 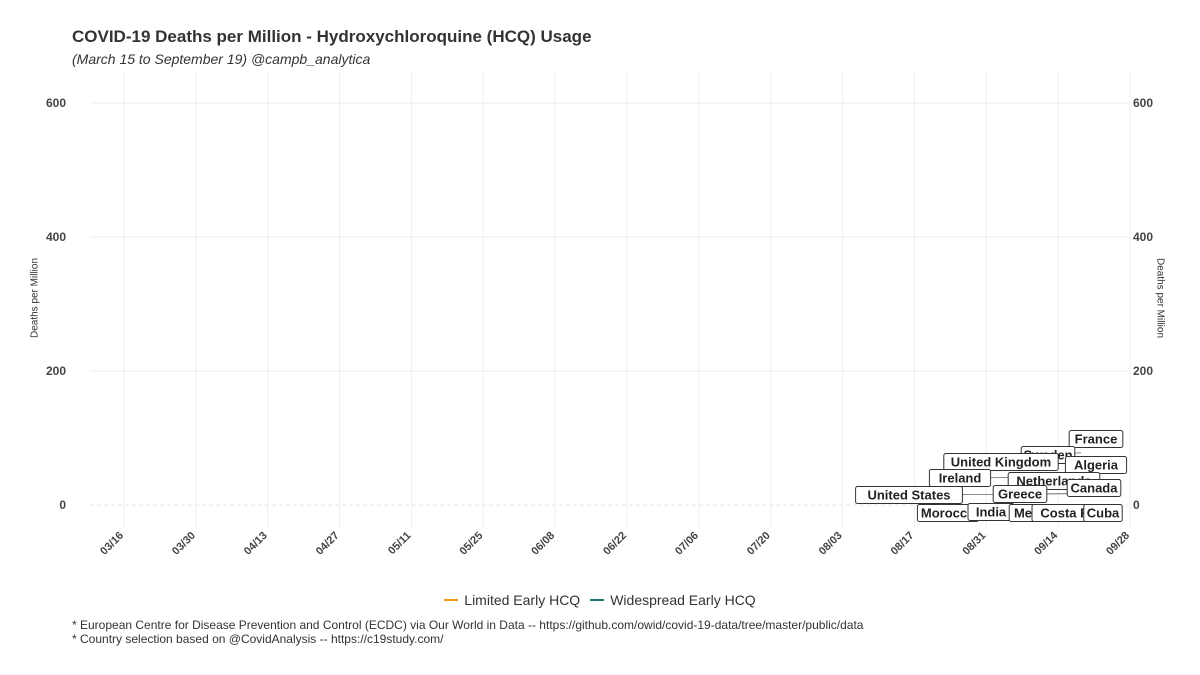 I want to click on y-tick-label-right: 600, so click(x=1143, y=103).